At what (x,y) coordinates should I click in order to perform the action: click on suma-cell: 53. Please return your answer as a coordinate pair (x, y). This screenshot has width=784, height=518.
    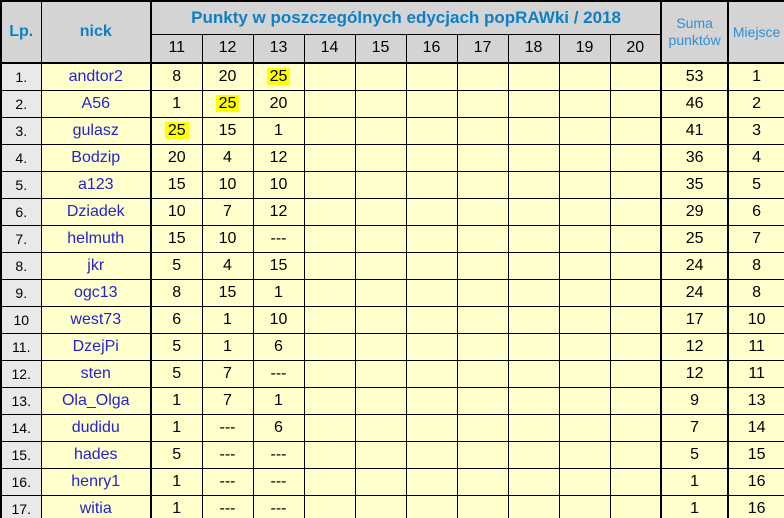
    Looking at the image, I should click on (694, 76).